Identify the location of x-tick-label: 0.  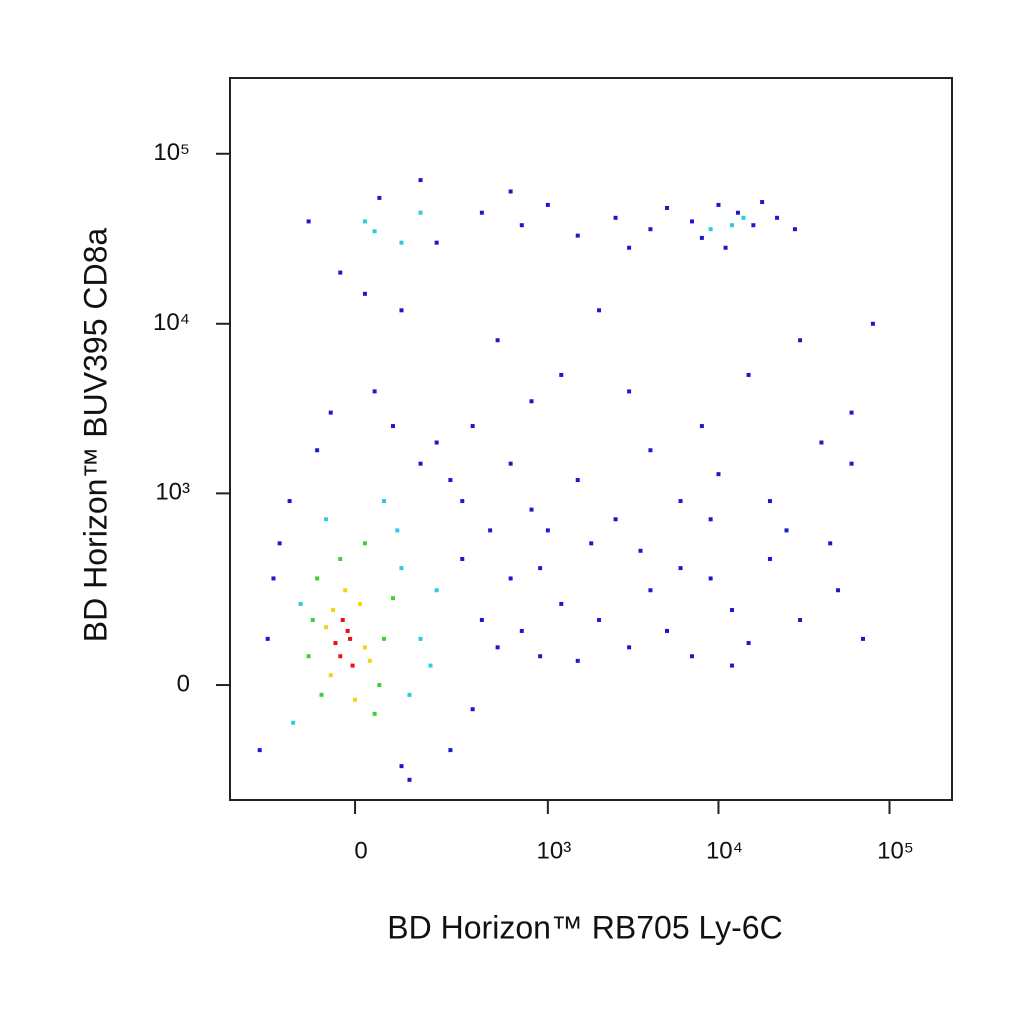
(360, 850).